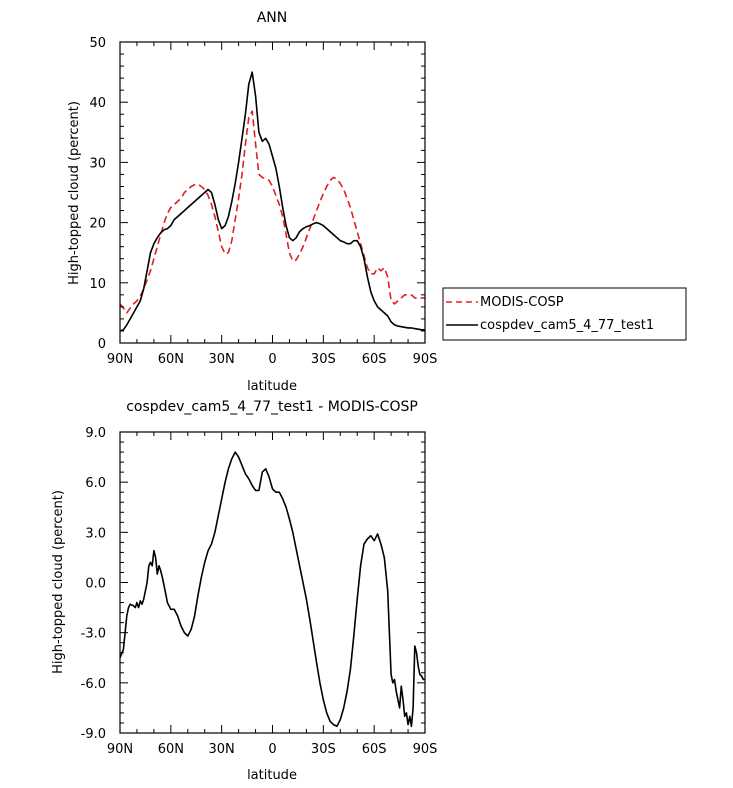 This screenshot has width=733, height=788. Describe the element at coordinates (97, 103) in the screenshot. I see `y-tick-label: 40` at that location.